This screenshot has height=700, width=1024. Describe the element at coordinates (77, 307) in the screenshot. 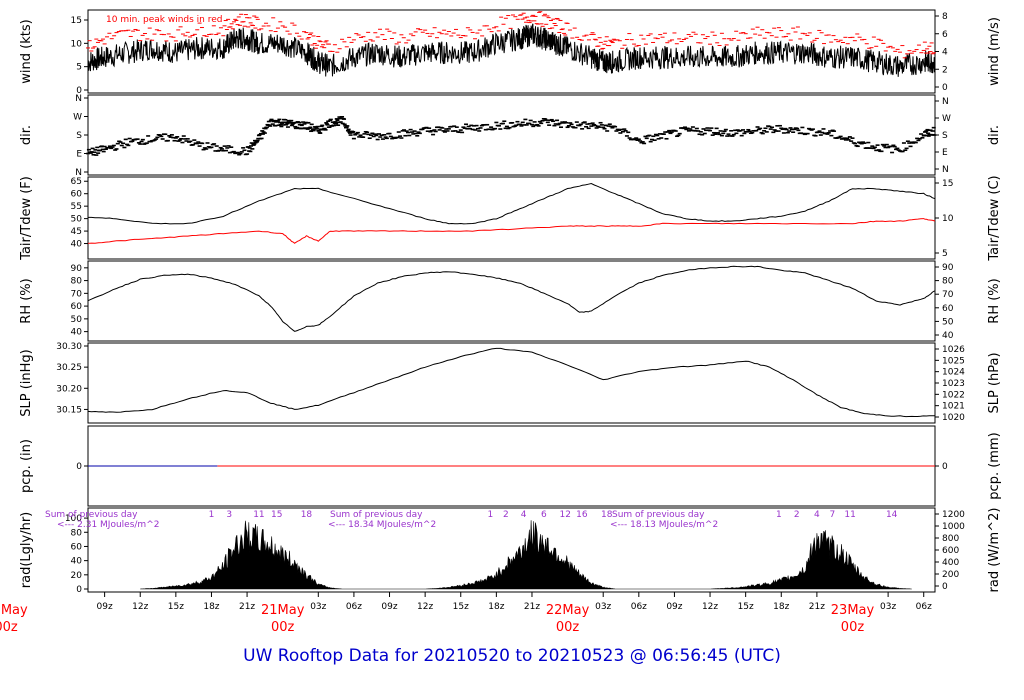

I see `panel-rh-left-tick-label: 60` at that location.